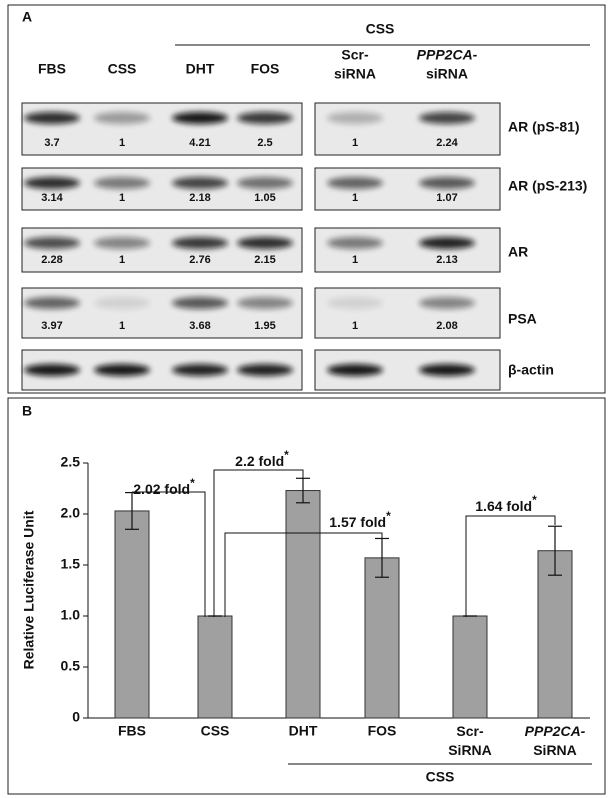 The height and width of the screenshot is (798, 612). Describe the element at coordinates (29, 589) in the screenshot. I see `y-axis-label: Relative Luciferase Unit` at that location.